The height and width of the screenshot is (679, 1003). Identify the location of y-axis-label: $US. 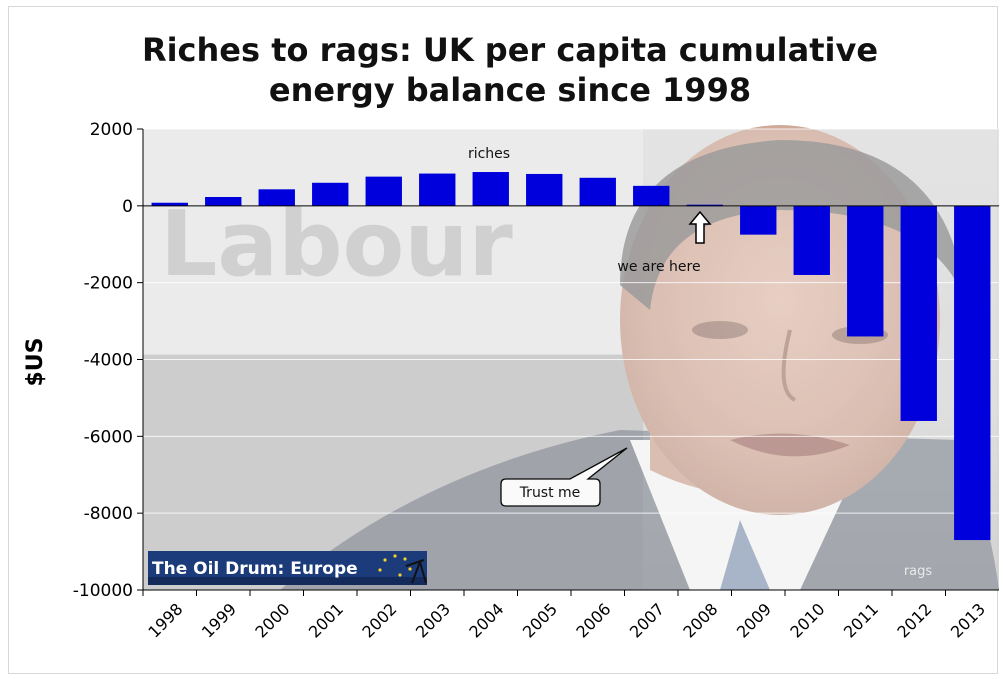
(35, 361).